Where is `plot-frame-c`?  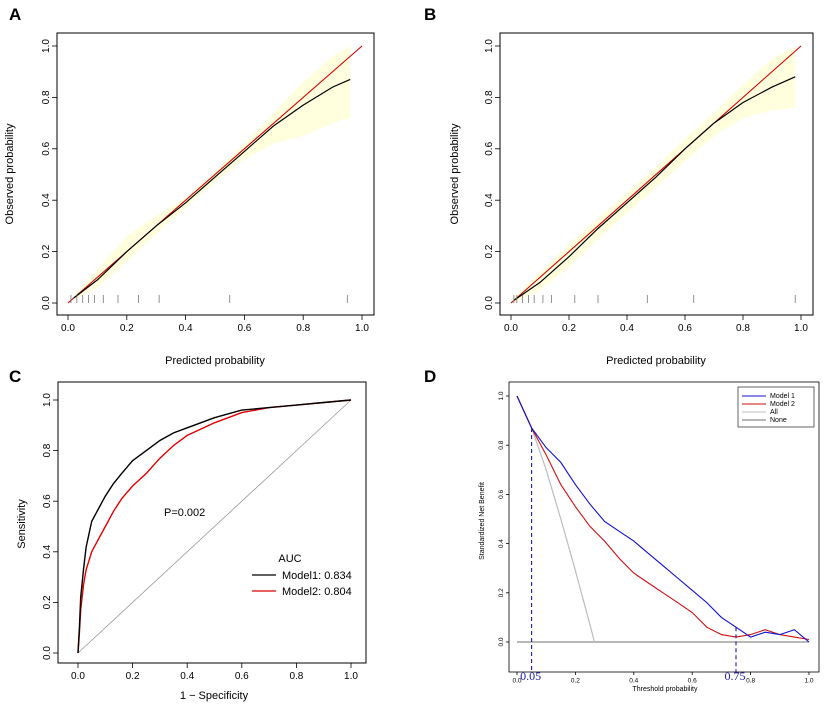 plot-frame-c is located at coordinates (212, 522).